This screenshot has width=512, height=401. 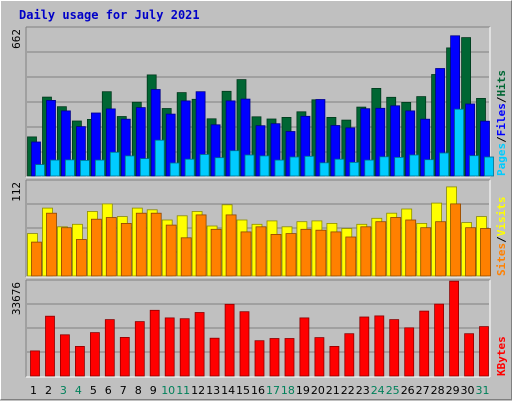 I want to click on x-tick-day-22: 22, so click(x=348, y=390).